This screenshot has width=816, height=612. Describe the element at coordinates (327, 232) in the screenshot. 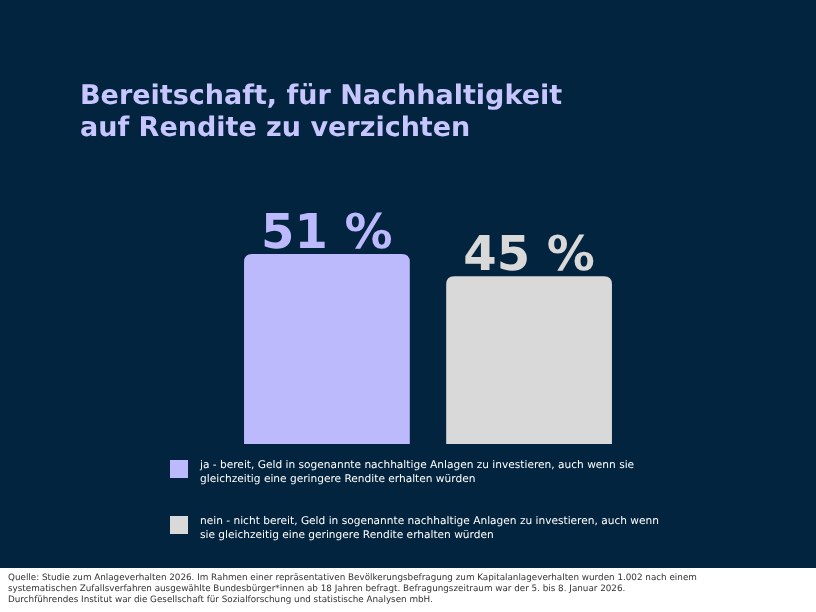

I see `data-label: 51 %` at that location.